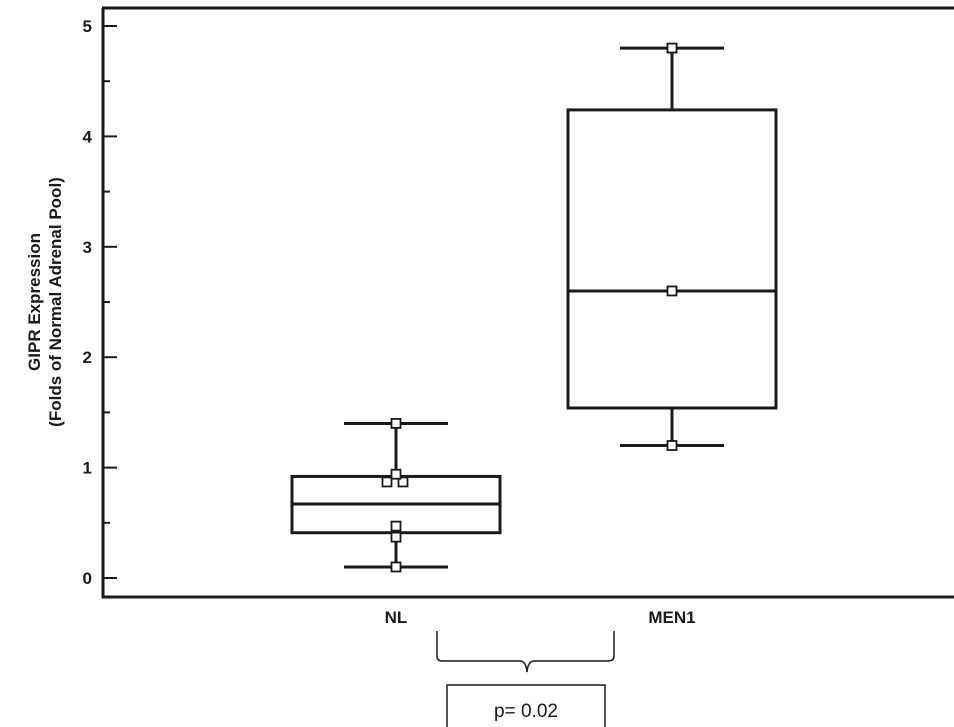 Image resolution: width=954 pixels, height=727 pixels. I want to click on p-value-label: p= 0.02, so click(526, 711).